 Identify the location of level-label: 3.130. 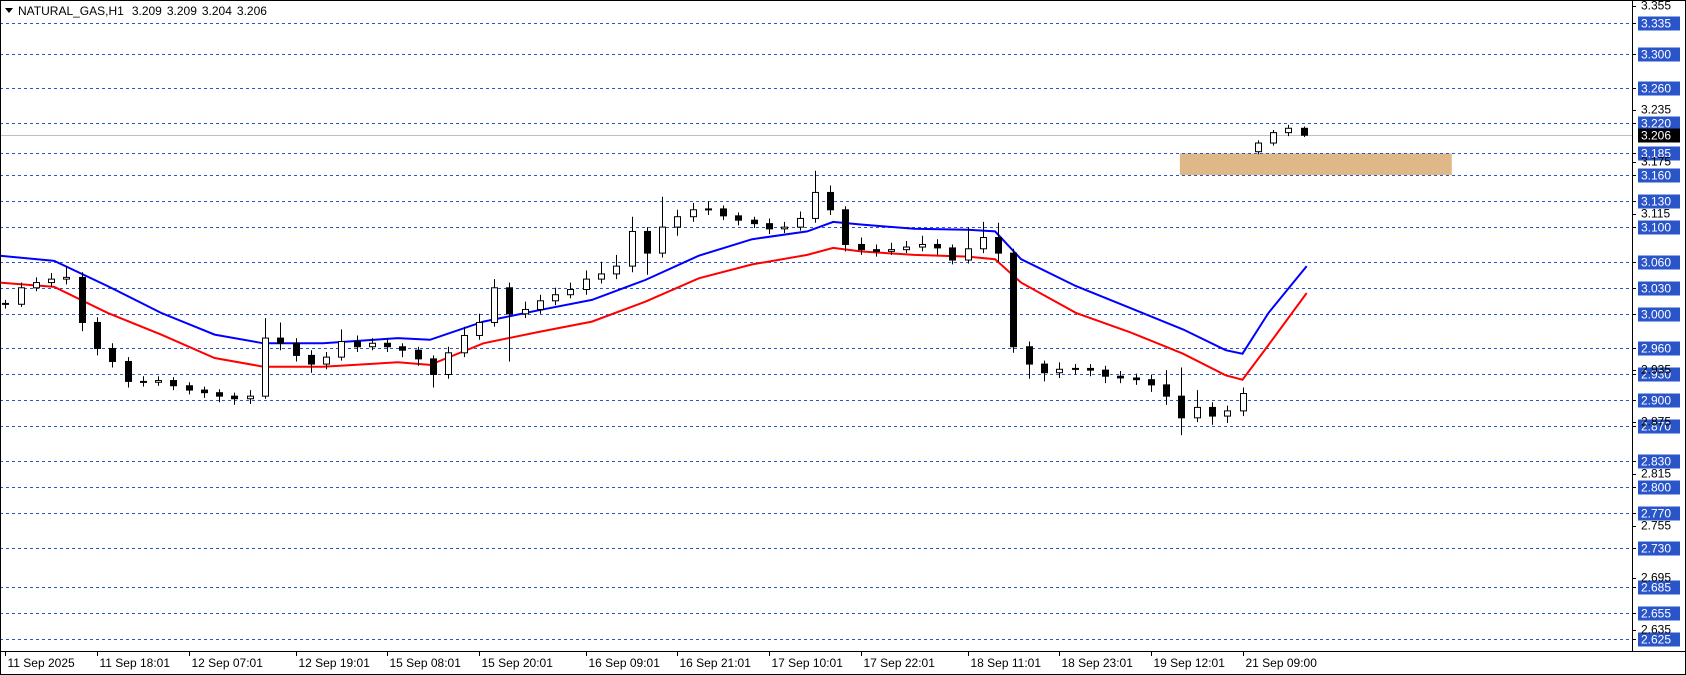
(1656, 202).